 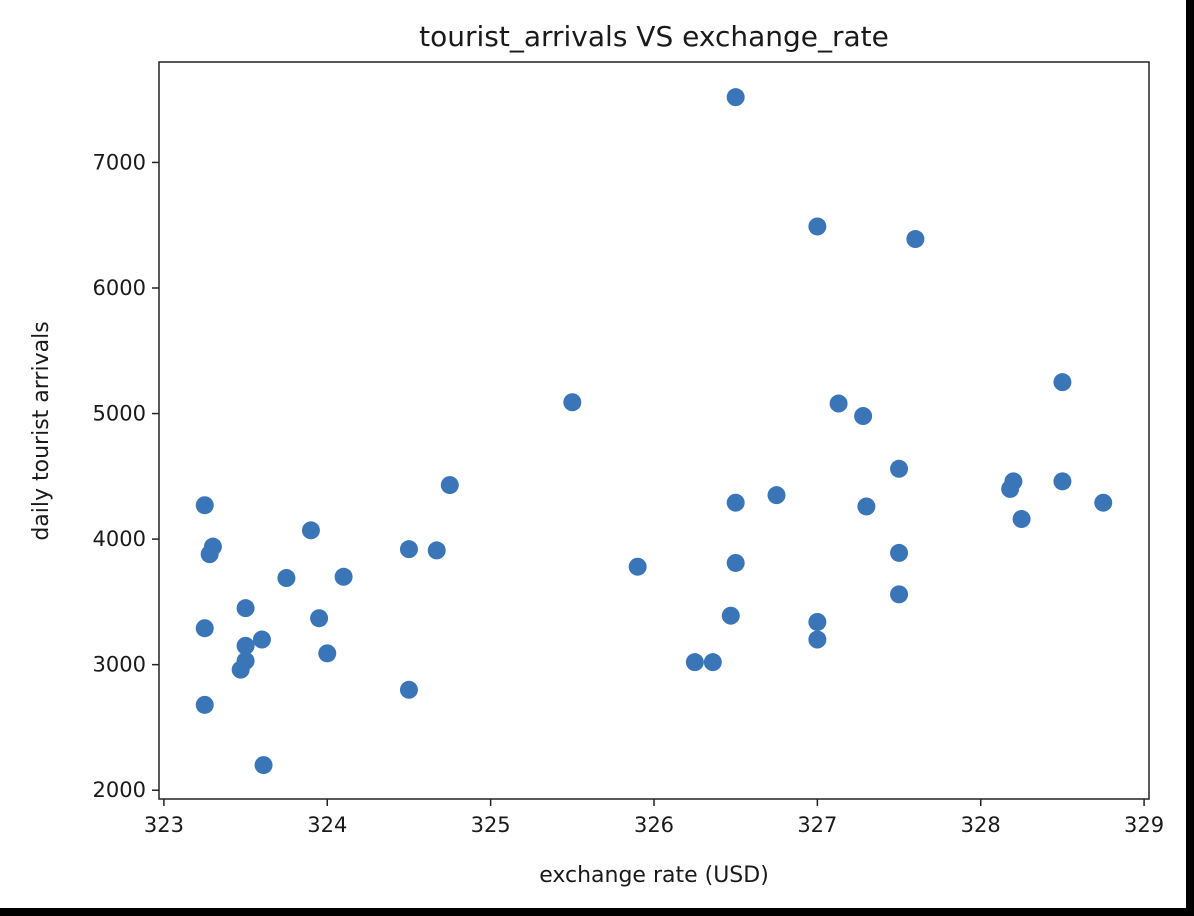 I want to click on y-tick-label: 3000, so click(x=119, y=665).